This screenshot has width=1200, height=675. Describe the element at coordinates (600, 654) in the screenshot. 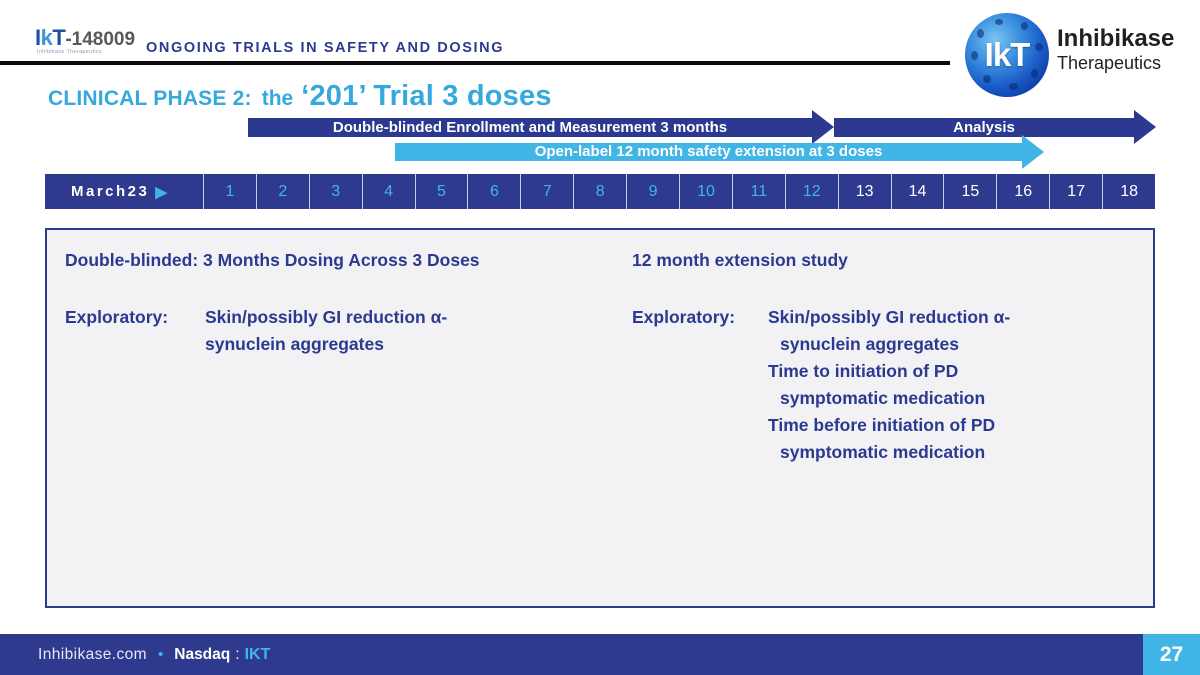

I see `footer-bar: Inhibikase.com • Nasdaq : IKT` at that location.